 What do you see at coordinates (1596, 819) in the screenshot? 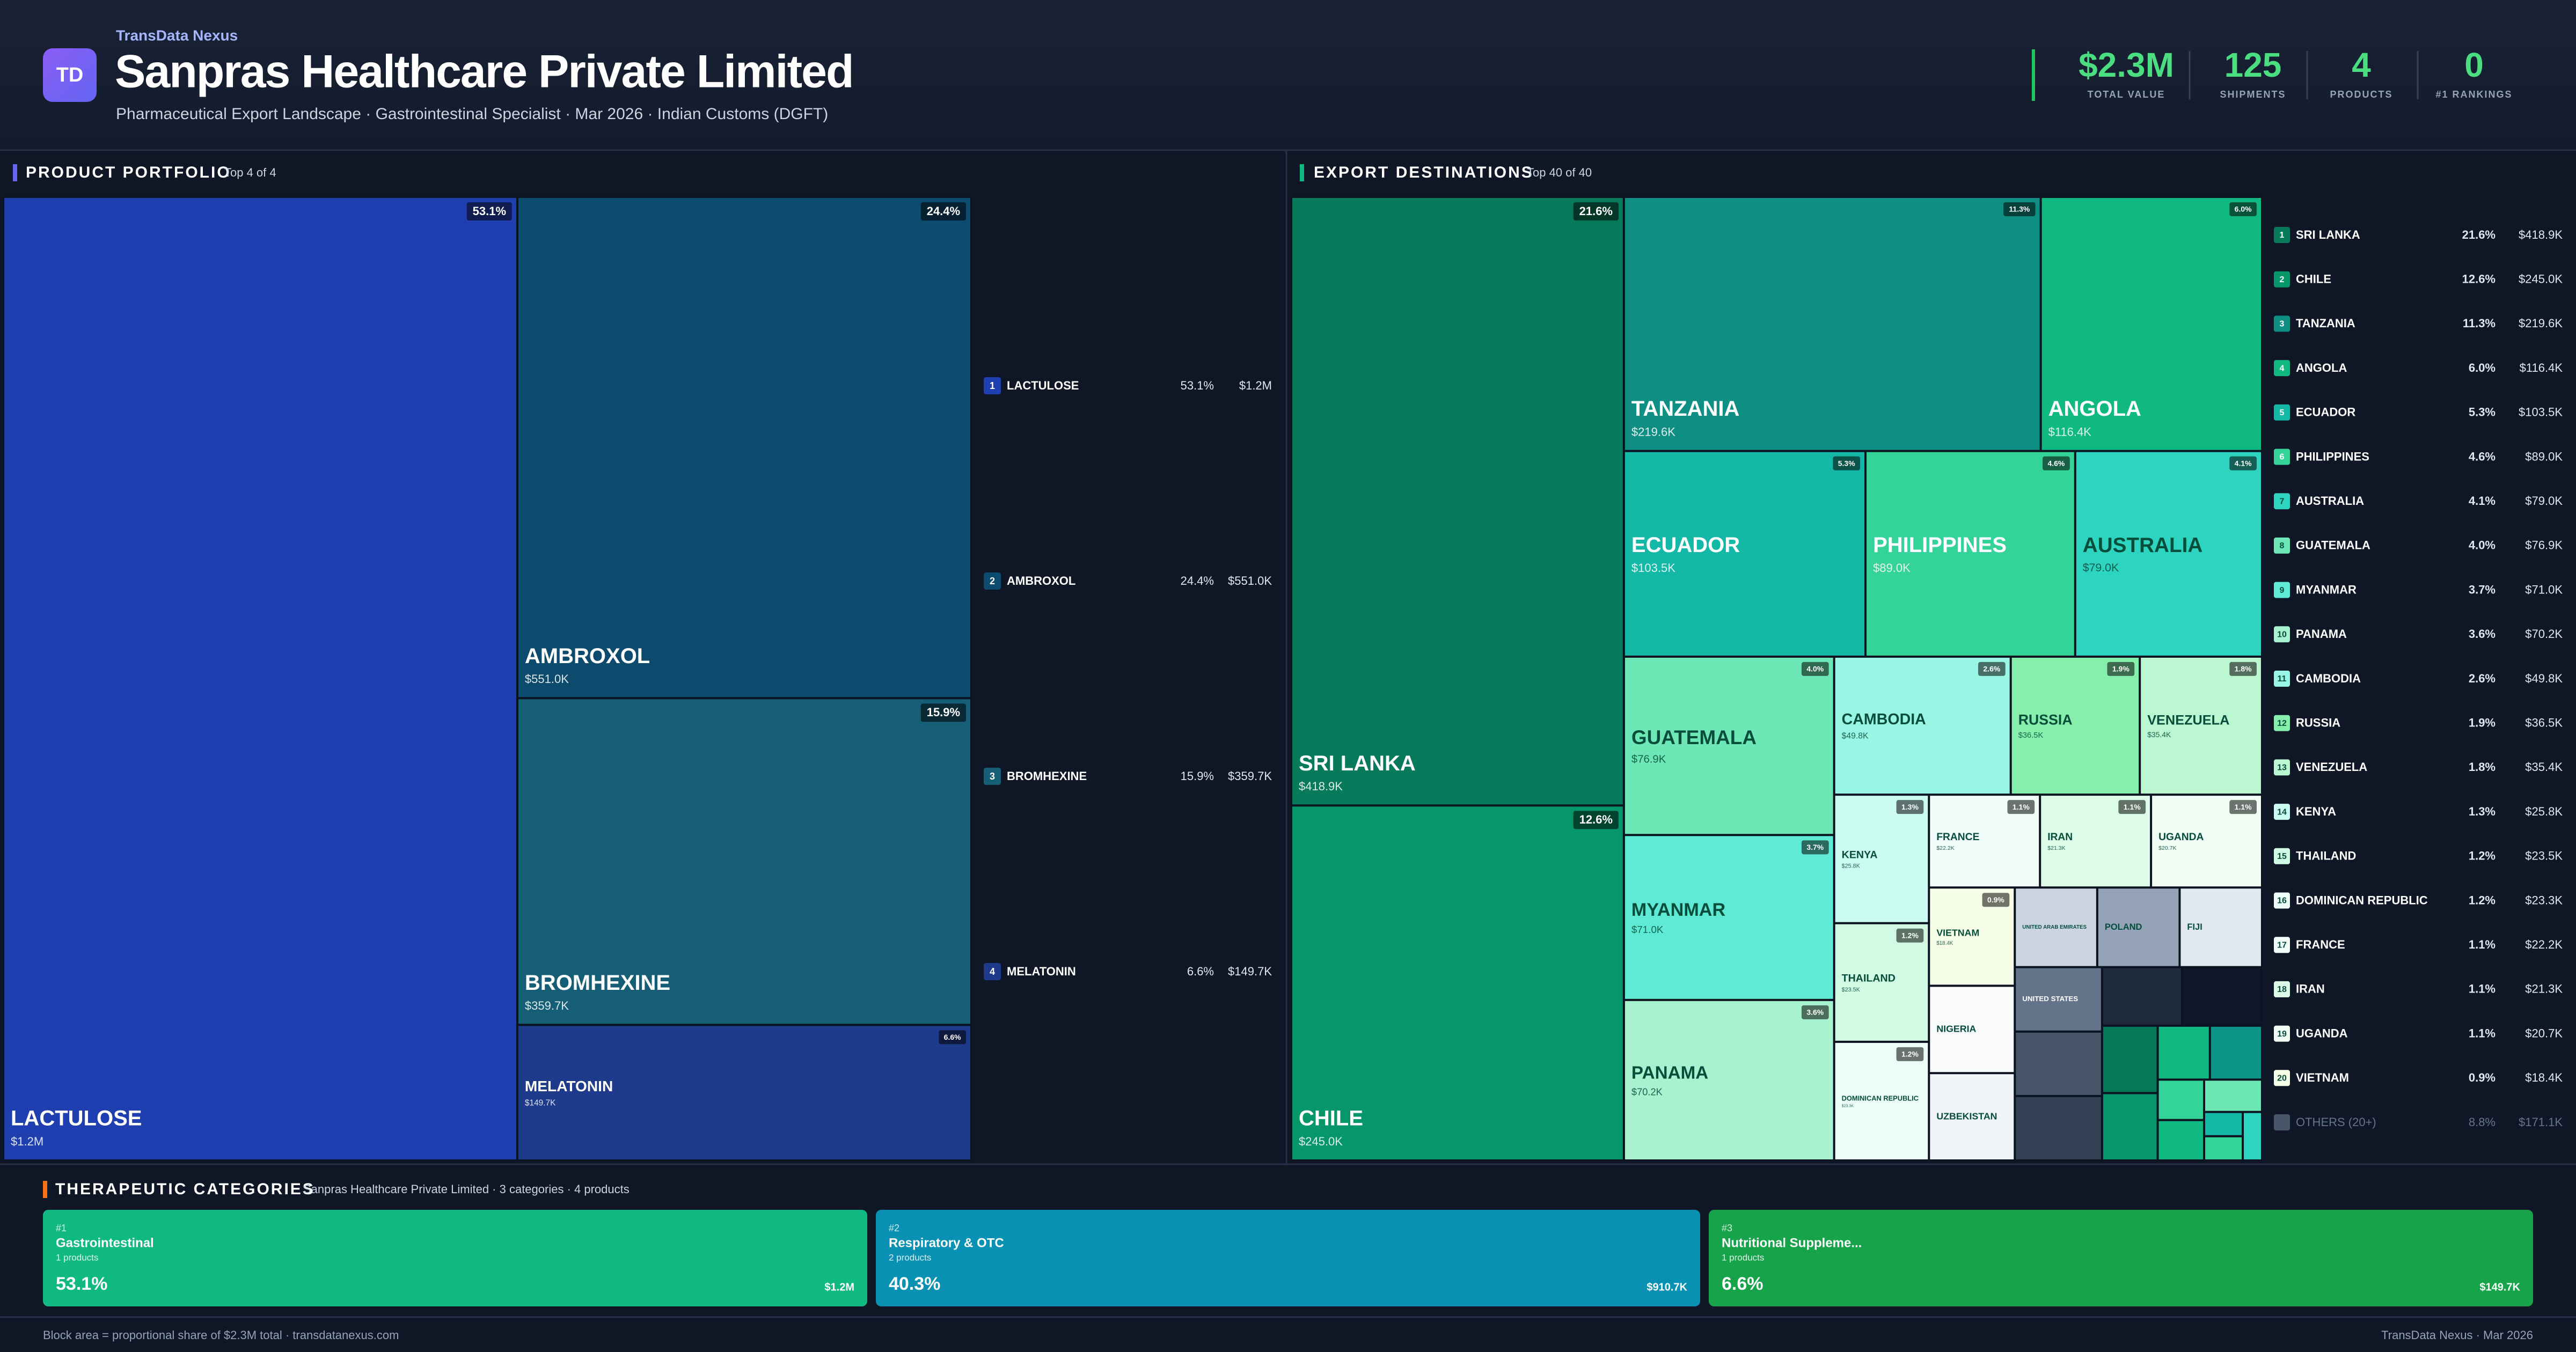
I see `tile-share: 12.6%` at bounding box center [1596, 819].